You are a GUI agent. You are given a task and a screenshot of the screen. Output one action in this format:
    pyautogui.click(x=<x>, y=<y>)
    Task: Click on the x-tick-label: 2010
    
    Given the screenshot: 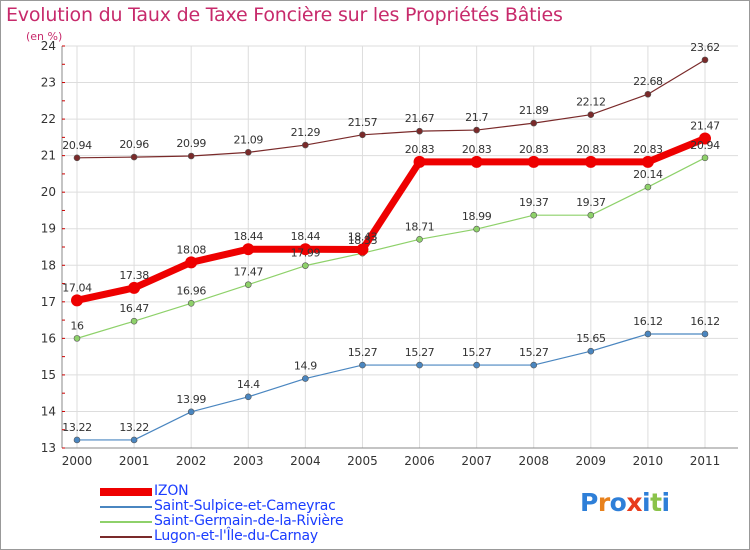 What is the action you would take?
    pyautogui.click(x=648, y=461)
    